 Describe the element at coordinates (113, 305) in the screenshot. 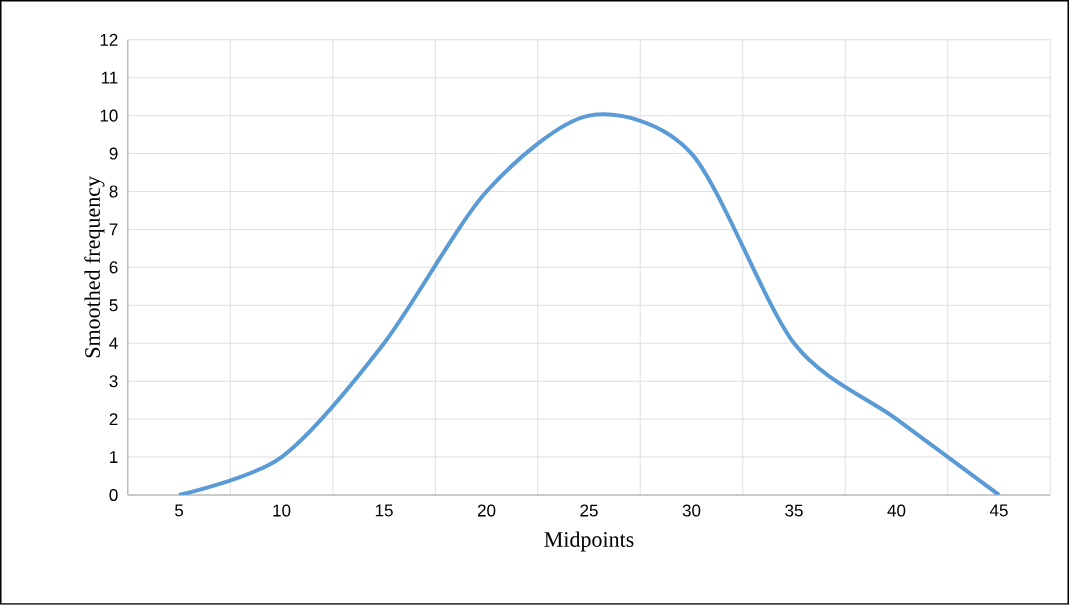

I see `y-tick-label: 5` at that location.